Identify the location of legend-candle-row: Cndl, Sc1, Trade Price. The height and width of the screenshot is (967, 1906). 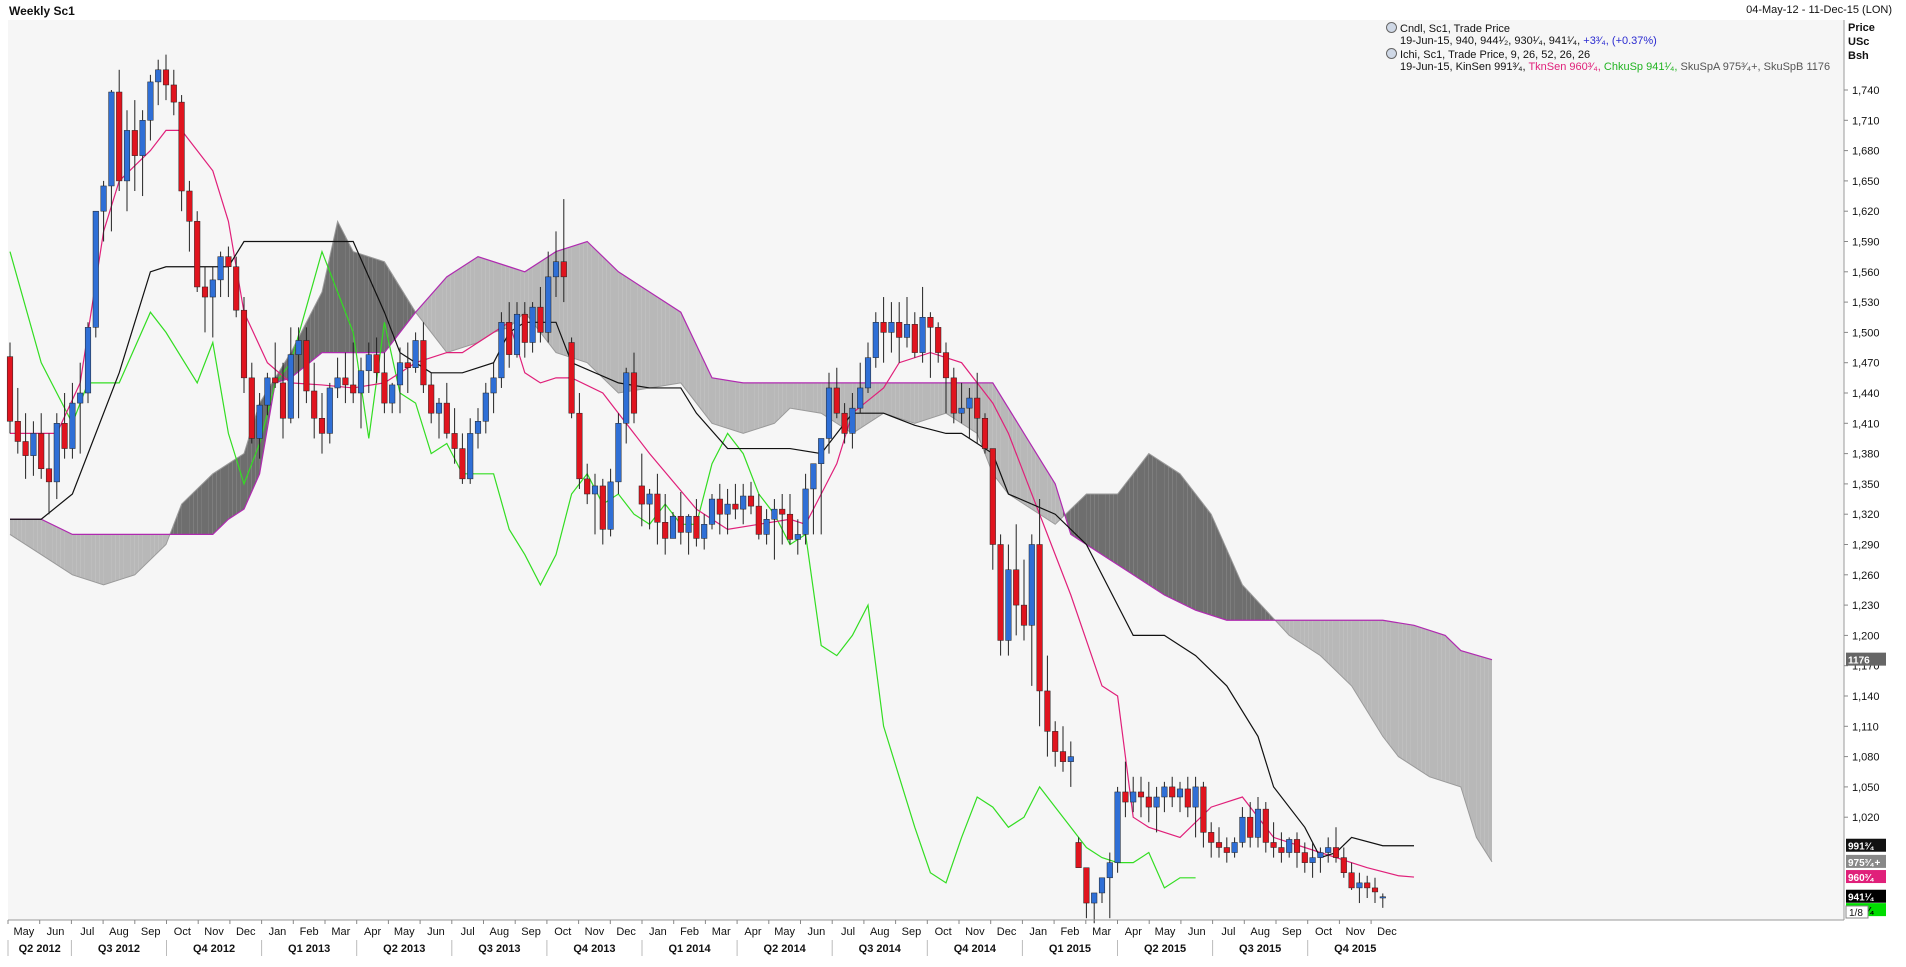
(1608, 28).